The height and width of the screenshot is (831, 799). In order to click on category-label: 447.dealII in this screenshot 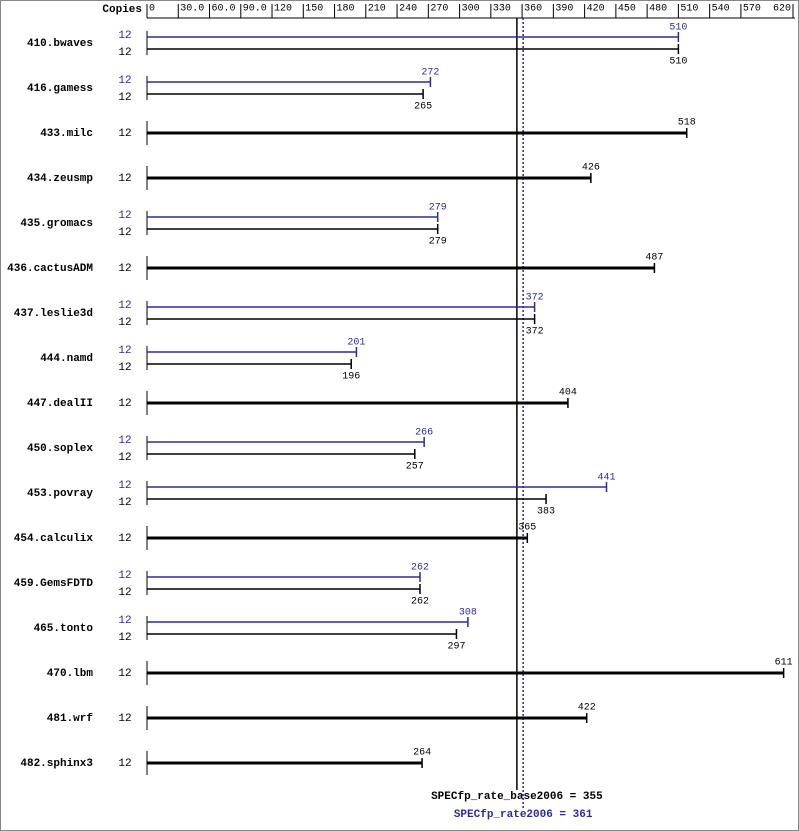, I will do `click(60, 404)`.